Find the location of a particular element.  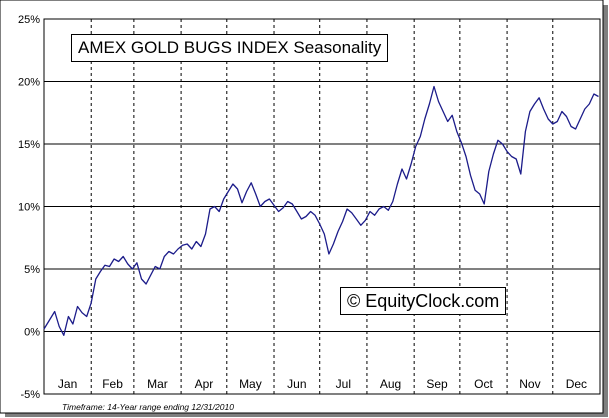

x-tick-label: Apr is located at coordinates (204, 384).